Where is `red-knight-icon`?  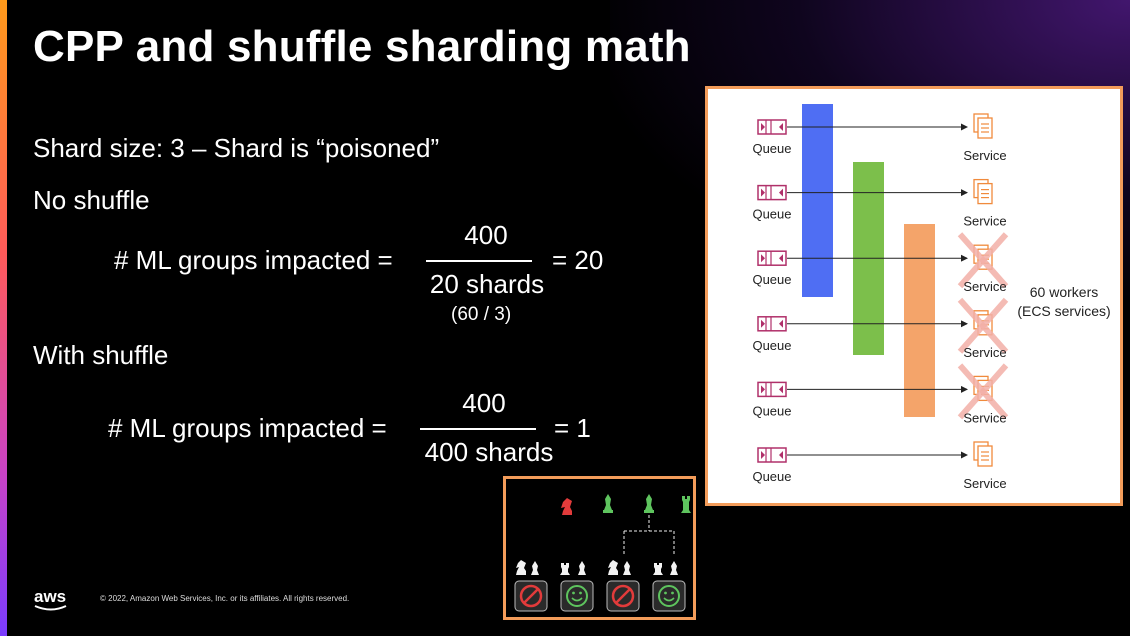
red-knight-icon is located at coordinates (566, 506).